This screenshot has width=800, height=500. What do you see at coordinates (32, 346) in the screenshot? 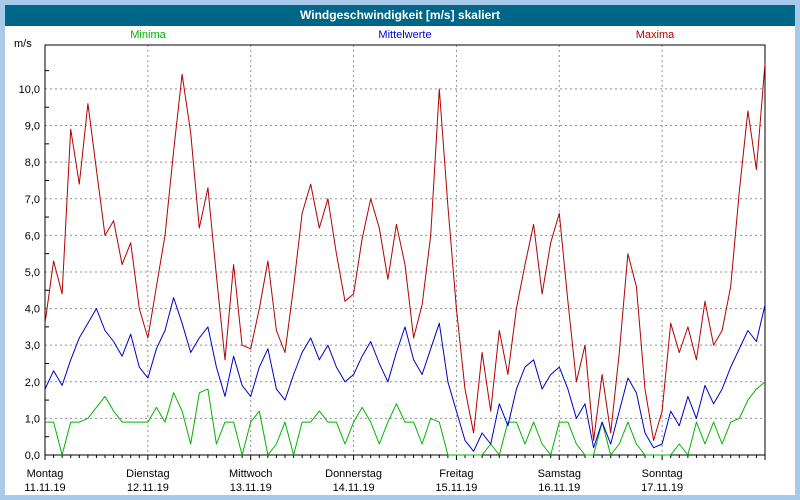
I see `svg-text: 3,0` at bounding box center [32, 346].